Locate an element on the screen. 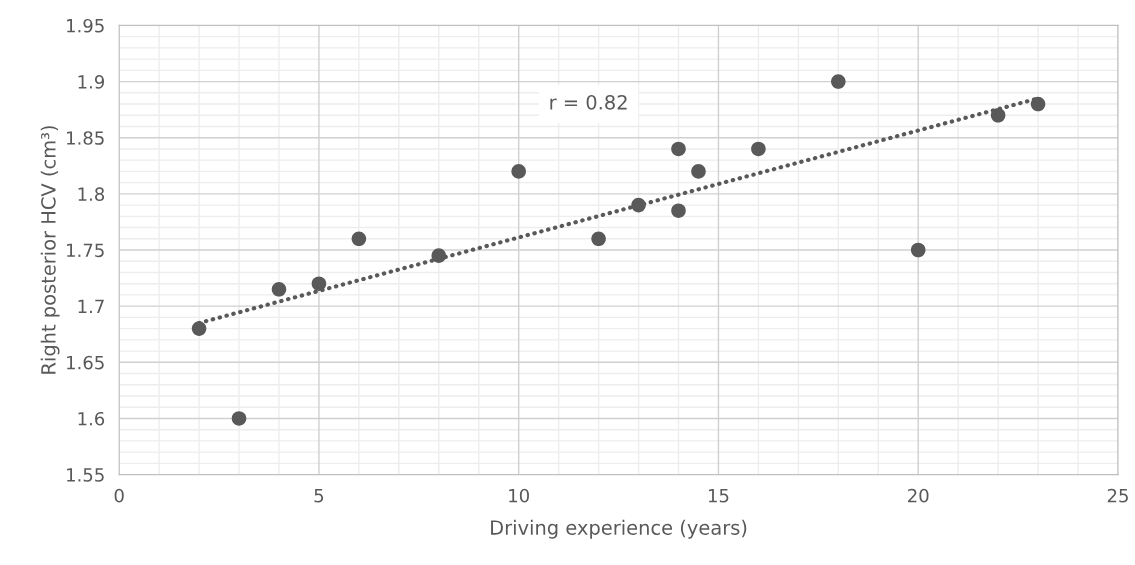  annotation: r = 0.82 is located at coordinates (588, 102).